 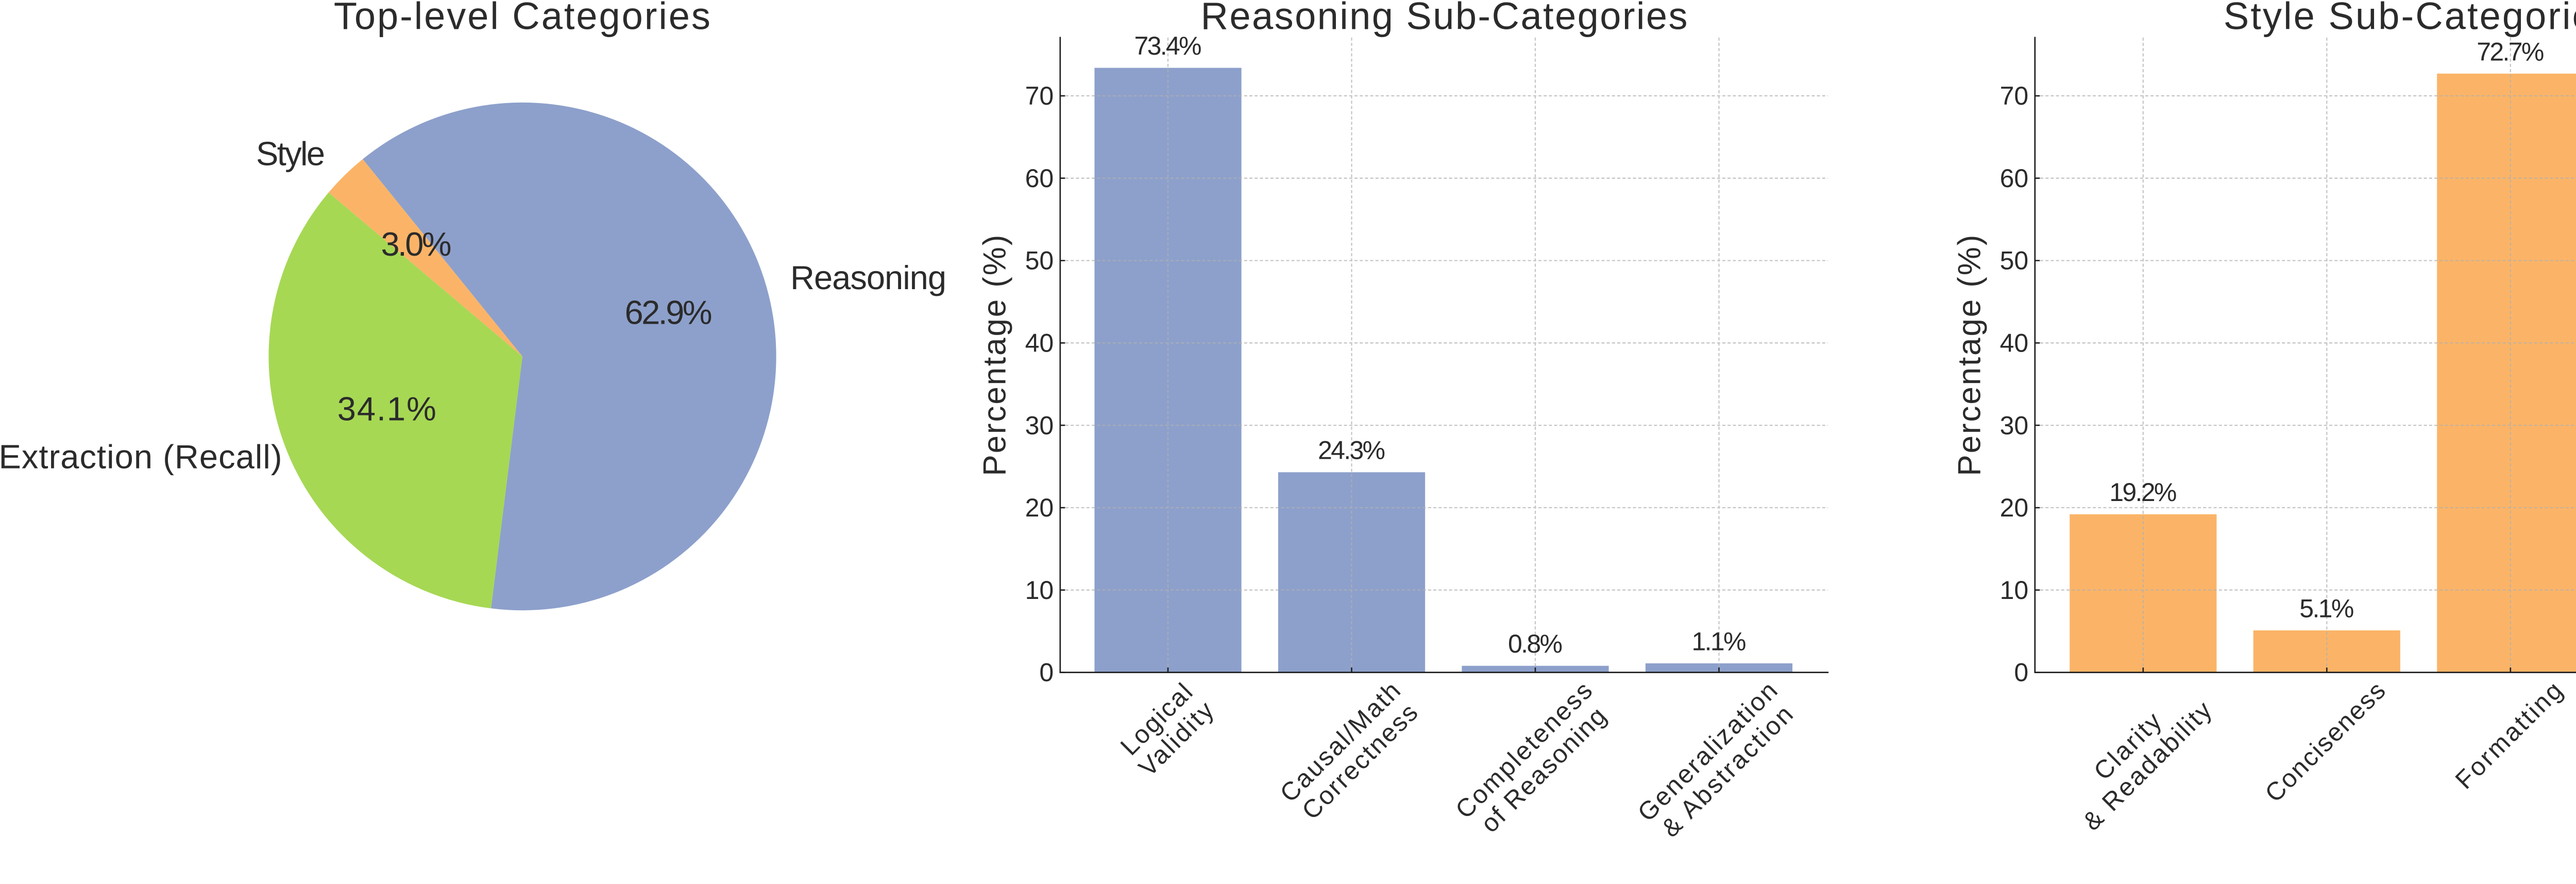 What do you see at coordinates (1536, 643) in the screenshot?
I see `svg-text: 0.8%` at bounding box center [1536, 643].